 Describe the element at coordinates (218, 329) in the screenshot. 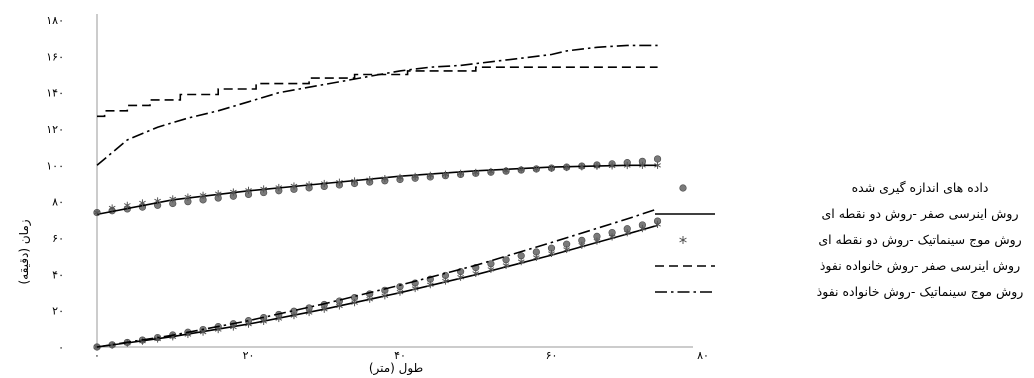

I see `series-2-group-0-point-8-stroke` at that location.